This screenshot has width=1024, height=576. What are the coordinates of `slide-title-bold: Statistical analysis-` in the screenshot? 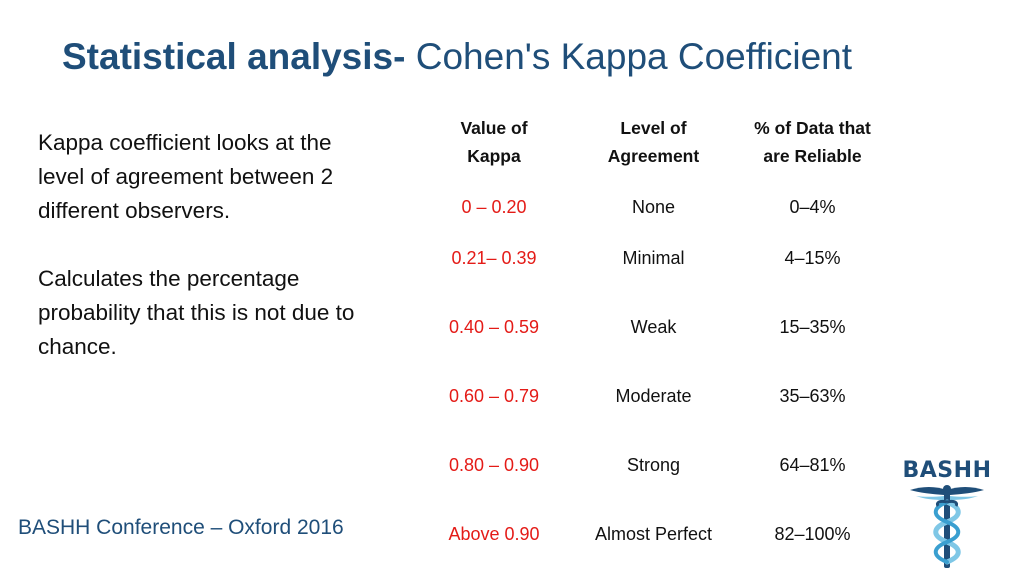 It's located at (234, 56).